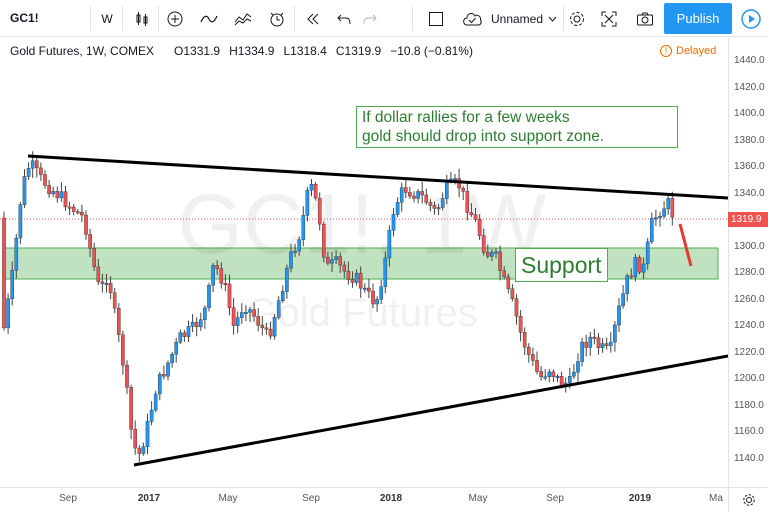 This screenshot has height=511, width=768. What do you see at coordinates (698, 18) in the screenshot?
I see `publish-button: Publish` at bounding box center [698, 18].